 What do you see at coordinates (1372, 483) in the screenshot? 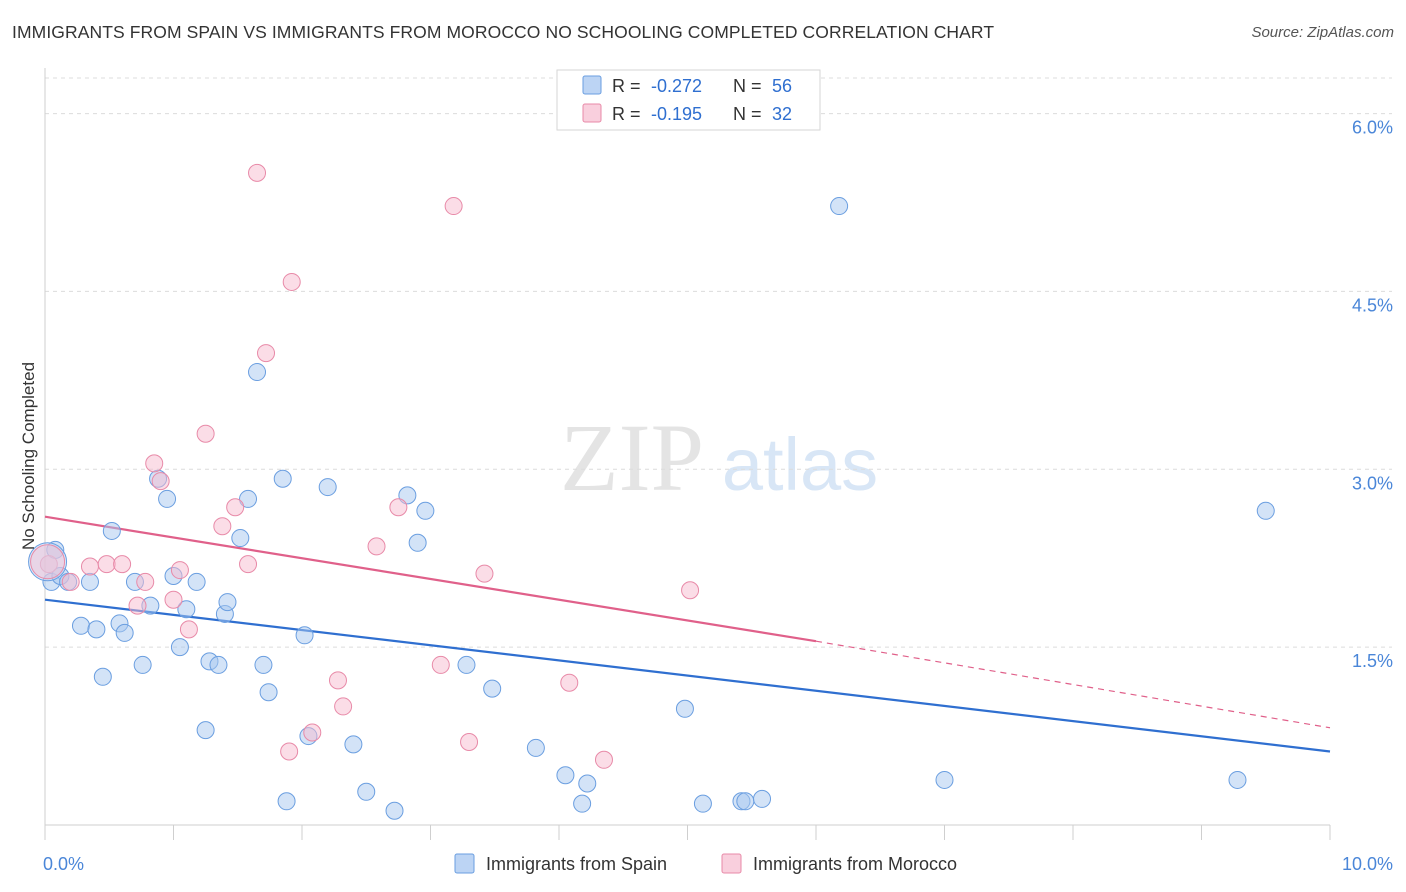
I see `y-tick-label: 3.0%` at bounding box center [1372, 483].